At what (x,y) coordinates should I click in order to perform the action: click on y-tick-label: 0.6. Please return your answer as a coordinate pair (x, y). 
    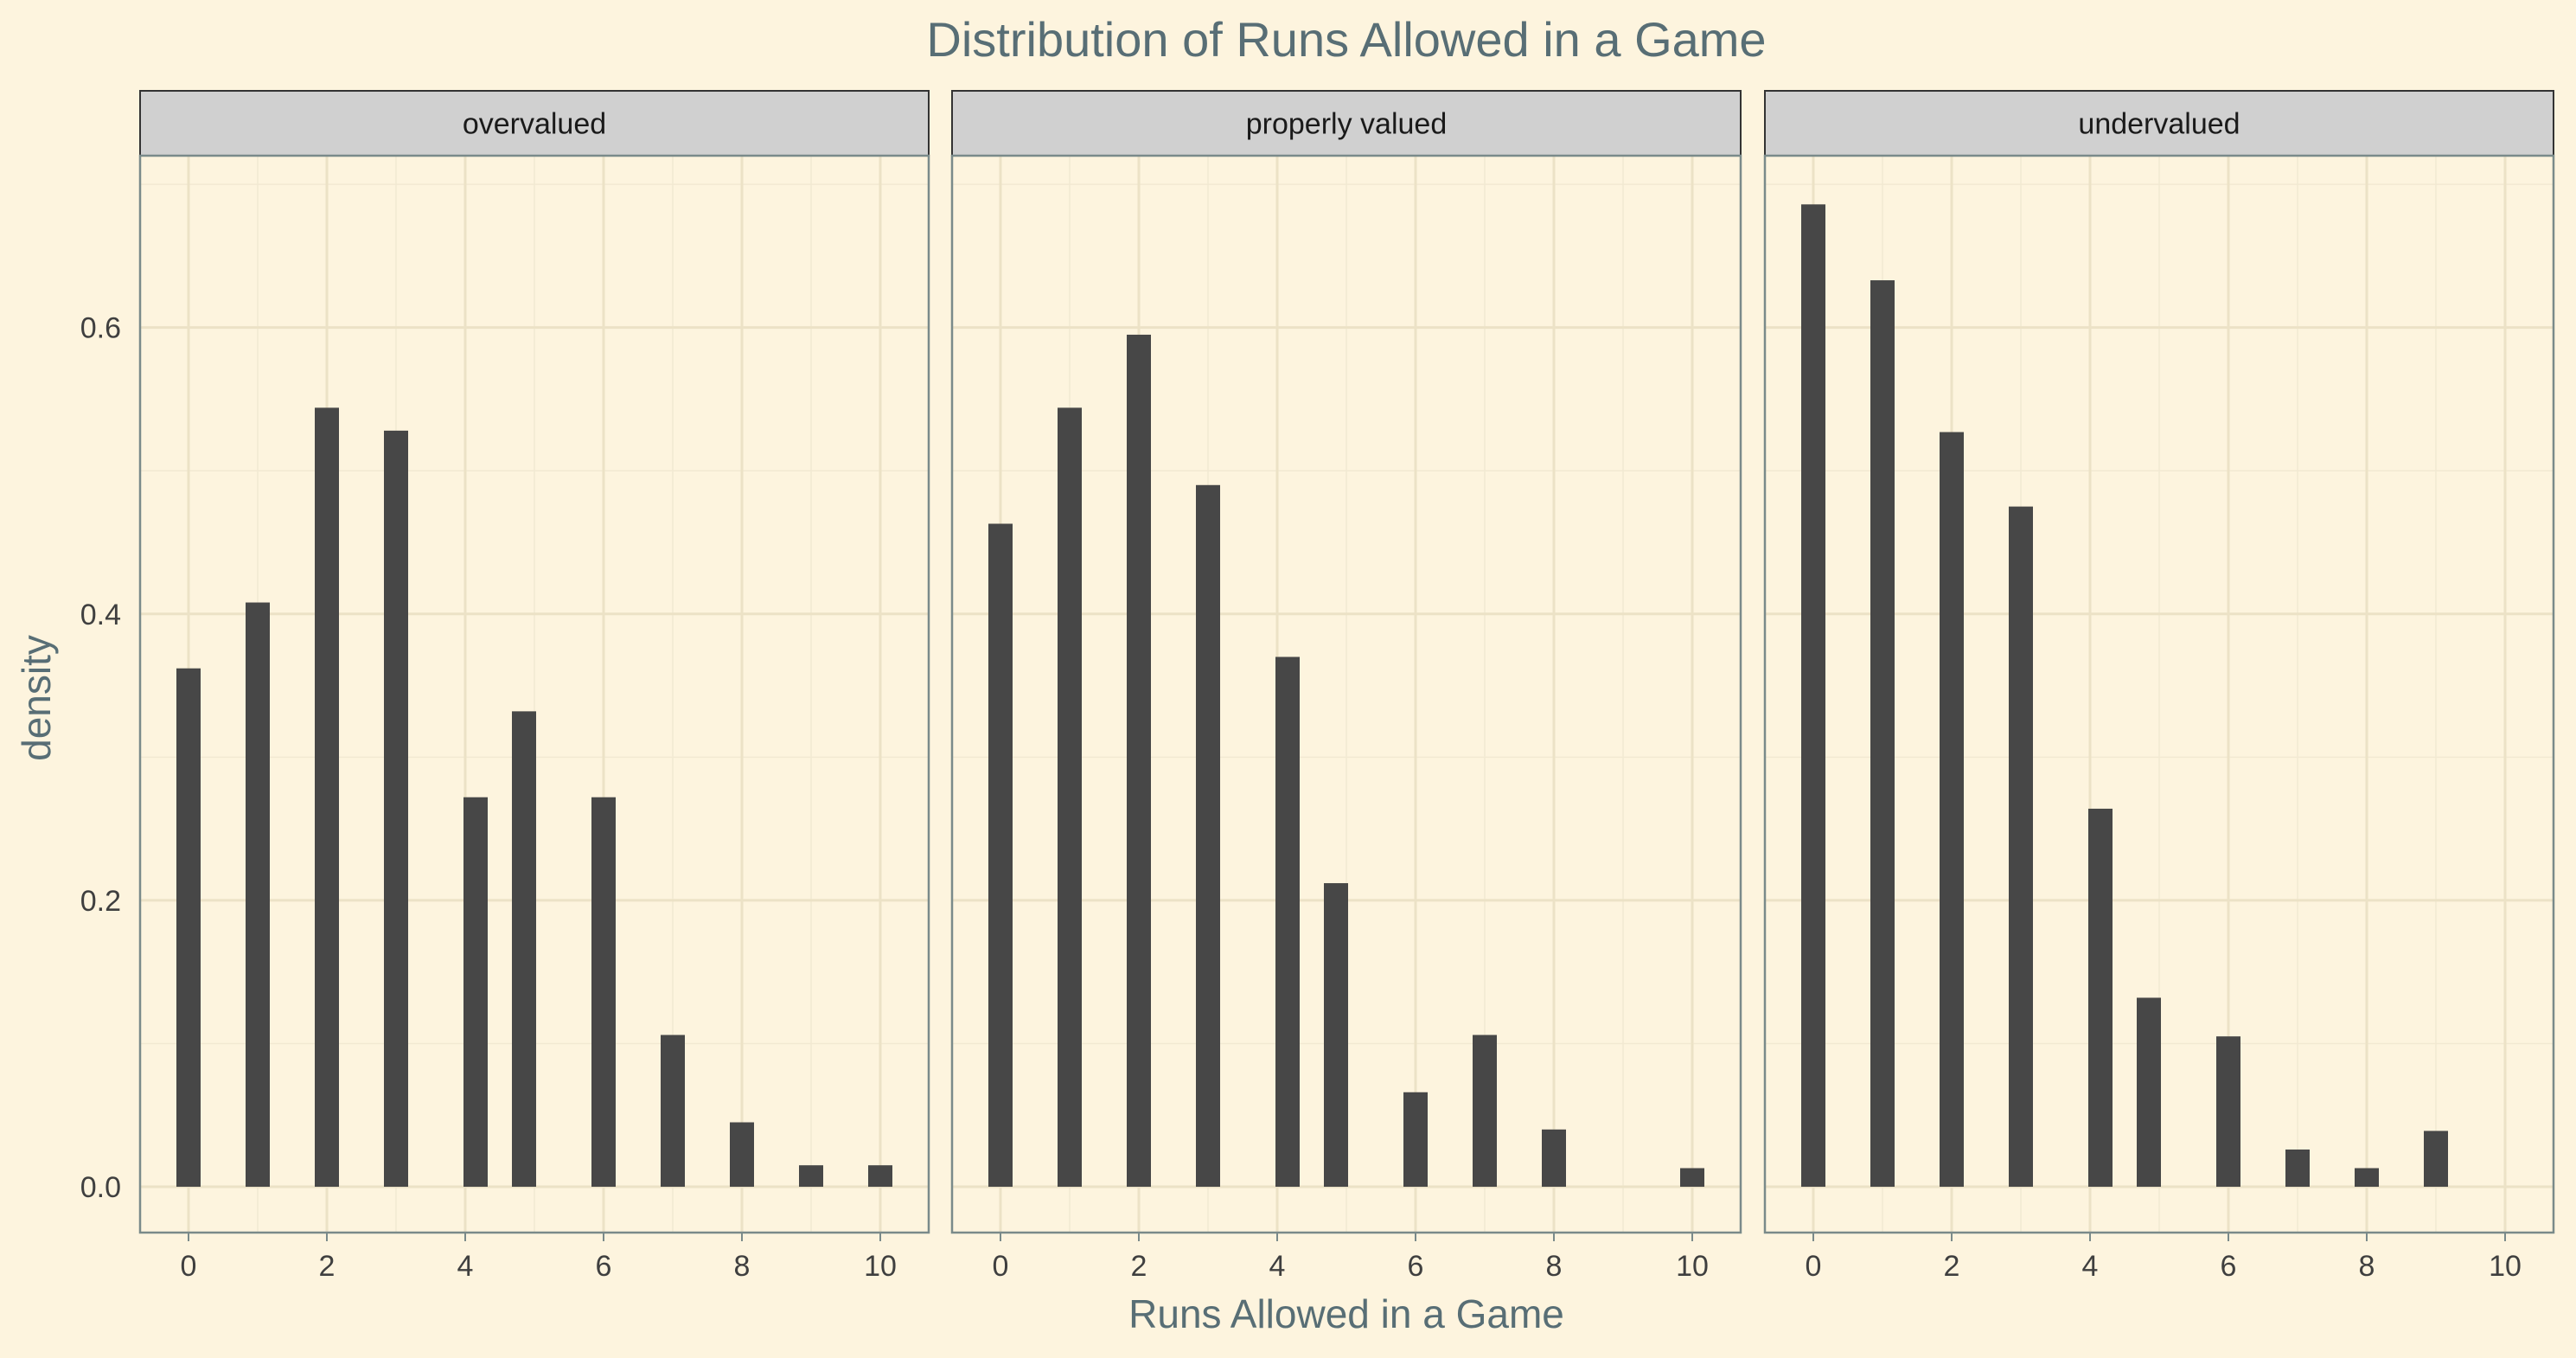
    Looking at the image, I should click on (101, 328).